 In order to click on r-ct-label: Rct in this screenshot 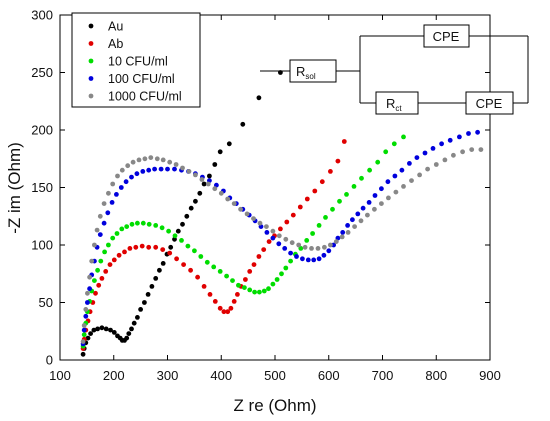, I will do `click(394, 104)`.